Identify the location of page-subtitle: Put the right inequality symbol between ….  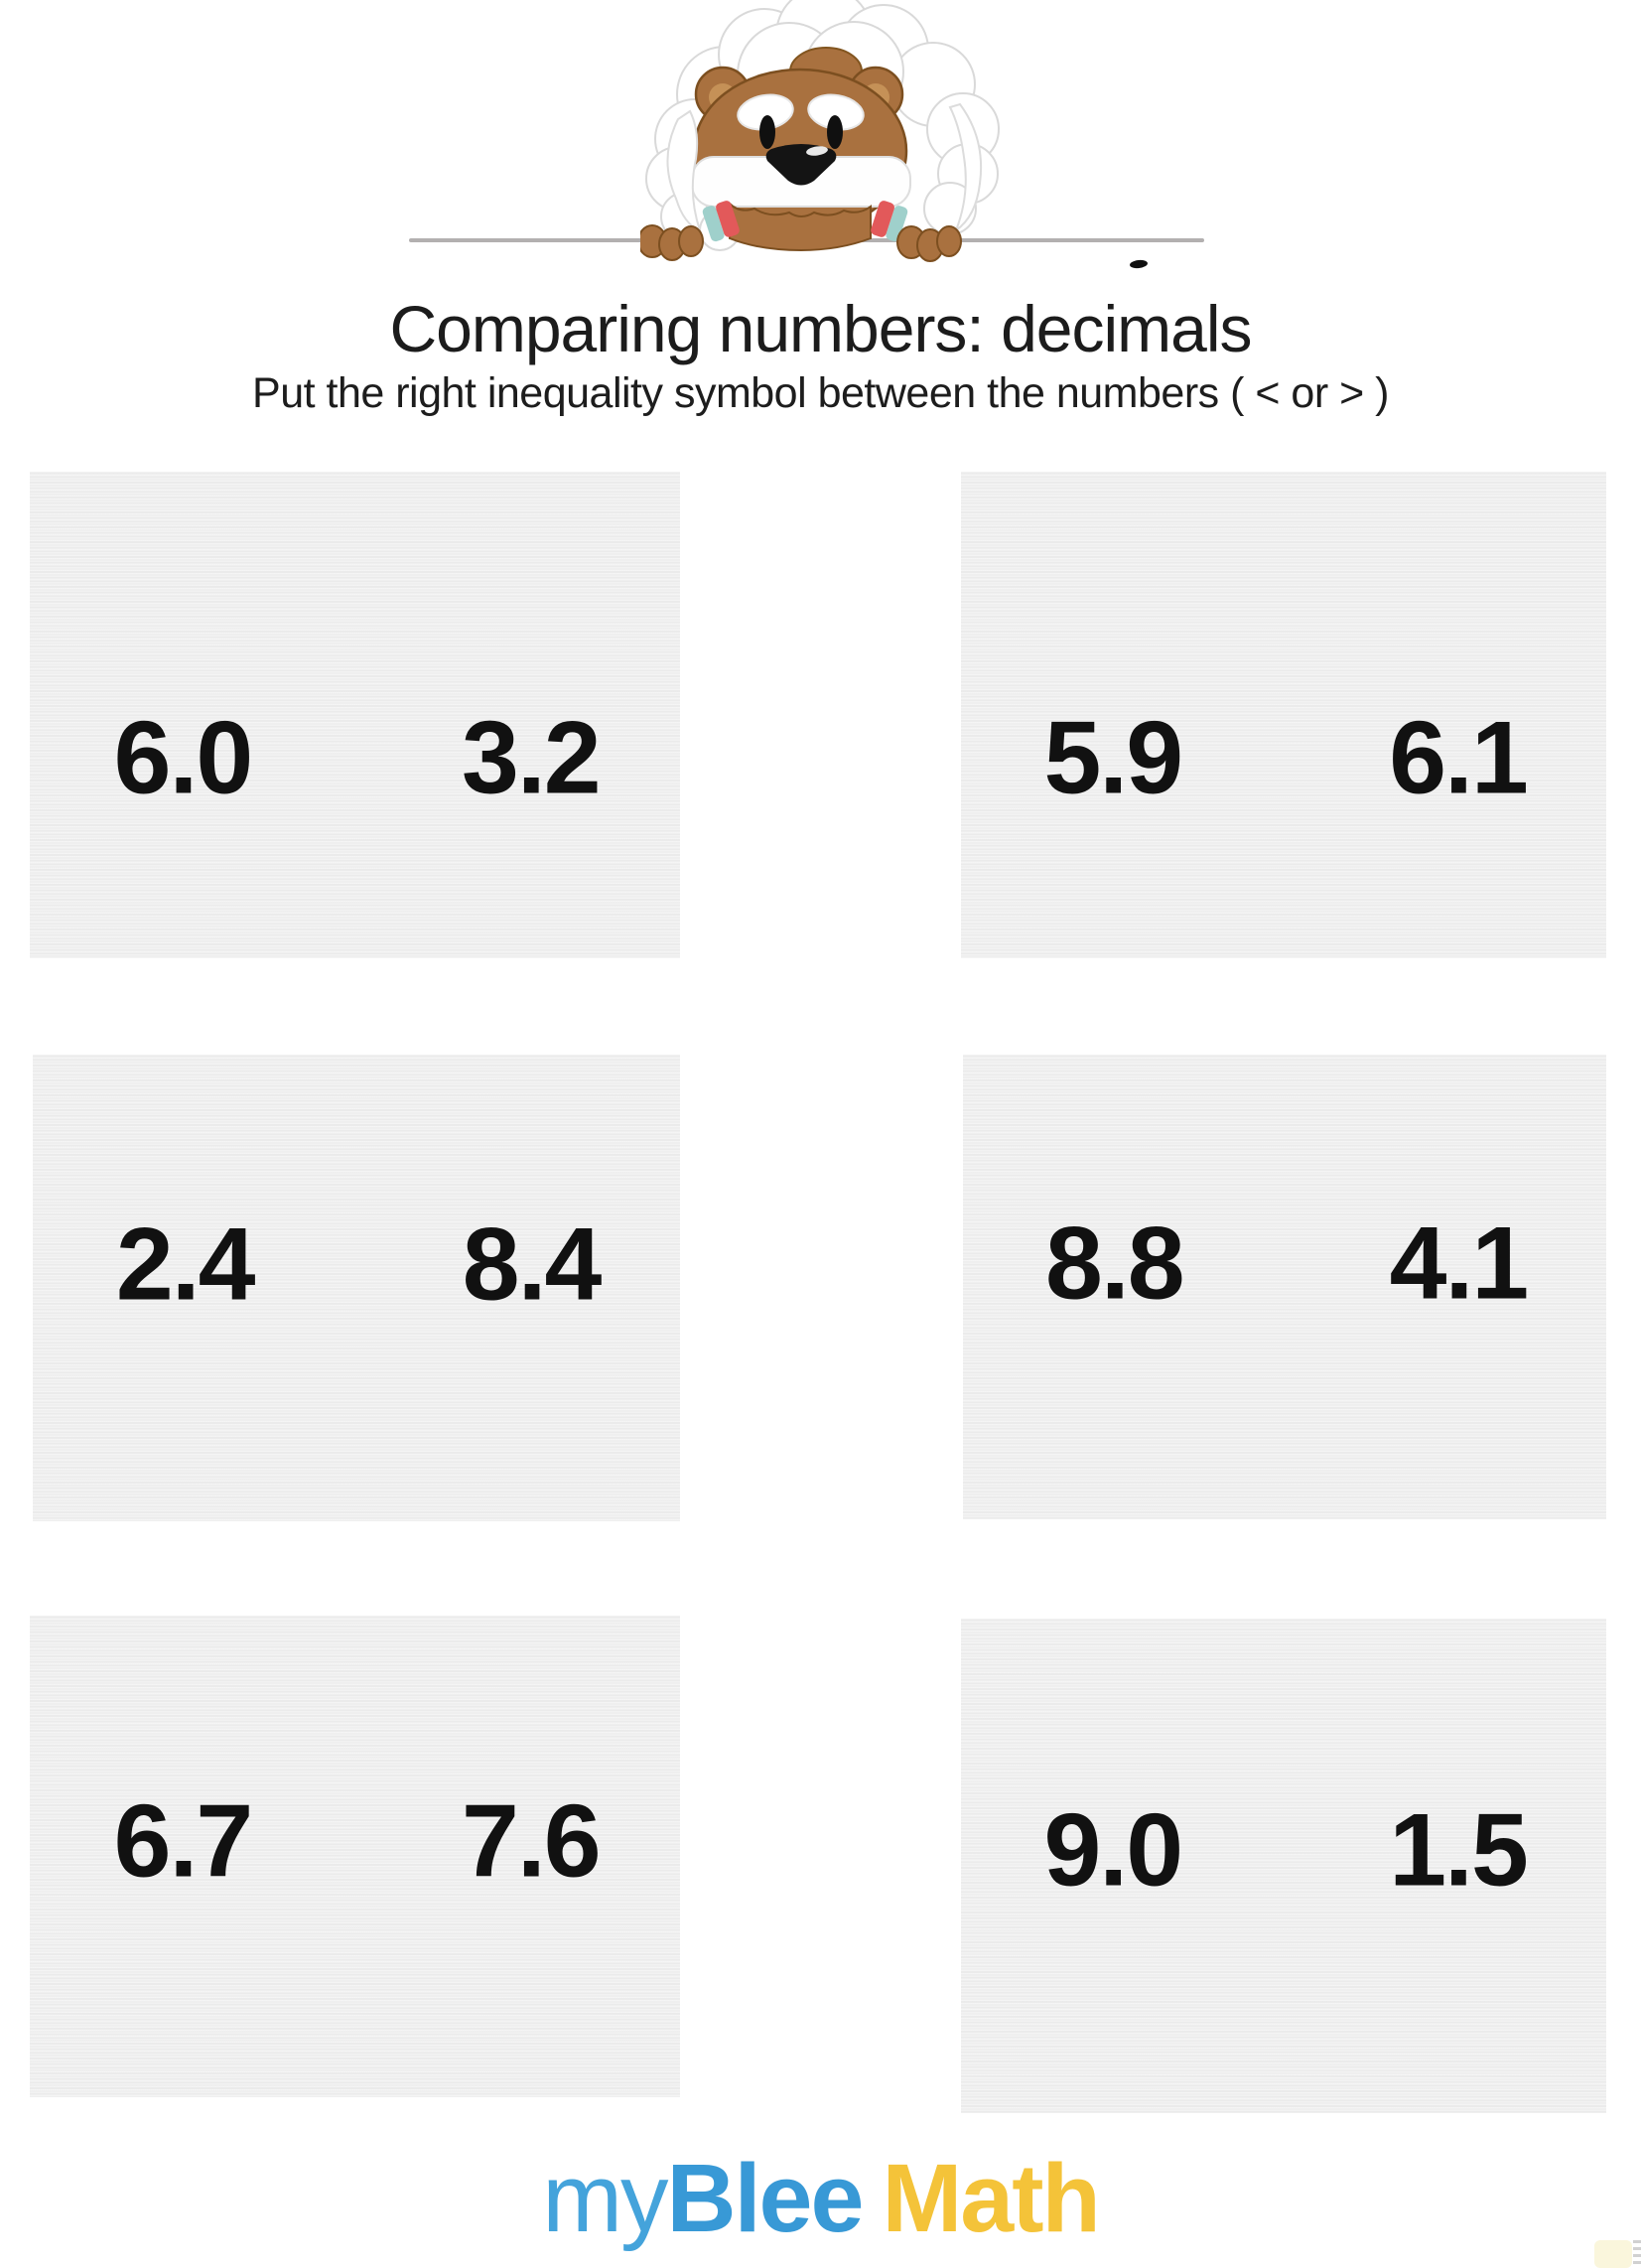
(820, 393).